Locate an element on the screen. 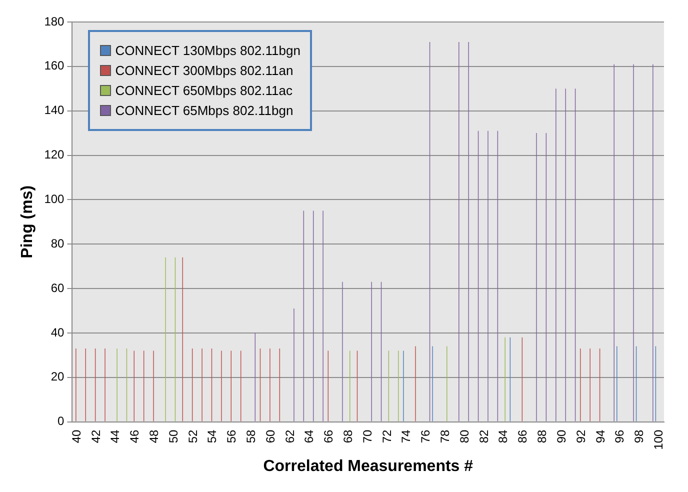 Image resolution: width=688 pixels, height=492 pixels. x-tick-label: 82 is located at coordinates (483, 436).